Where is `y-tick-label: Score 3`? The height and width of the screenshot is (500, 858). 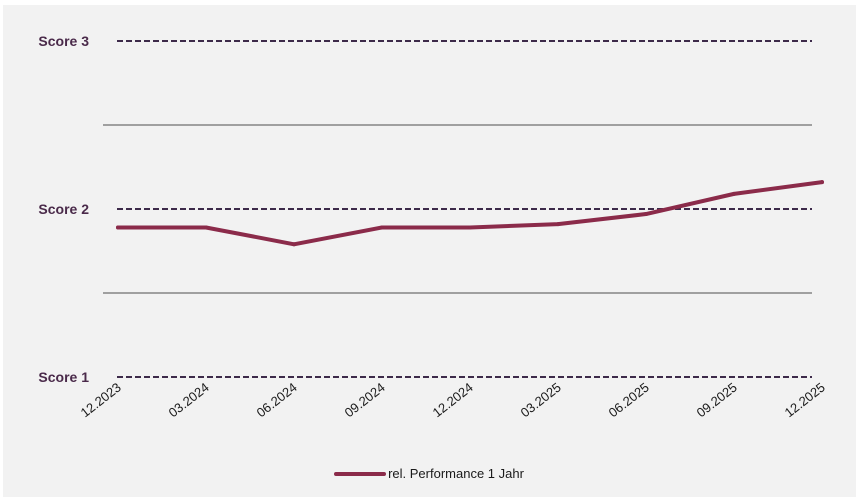 y-tick-label: Score 3 is located at coordinates (63, 41).